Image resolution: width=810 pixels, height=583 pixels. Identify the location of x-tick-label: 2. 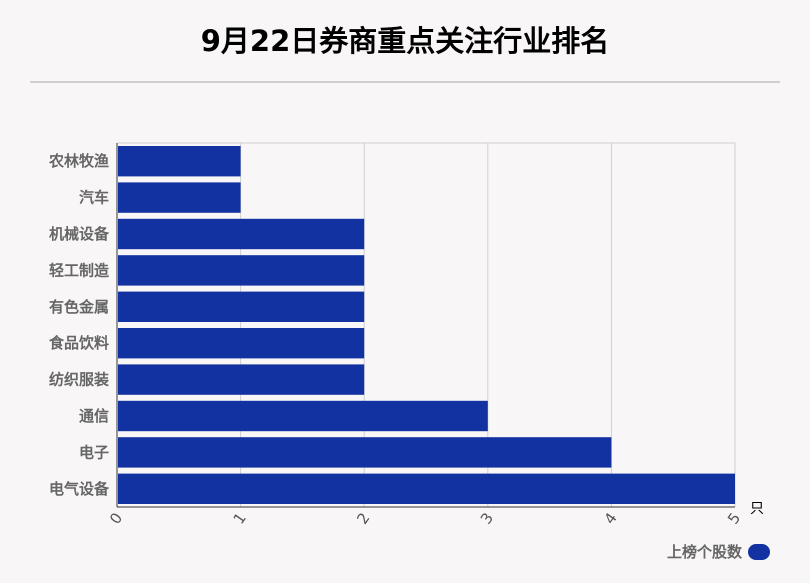
(363, 518).